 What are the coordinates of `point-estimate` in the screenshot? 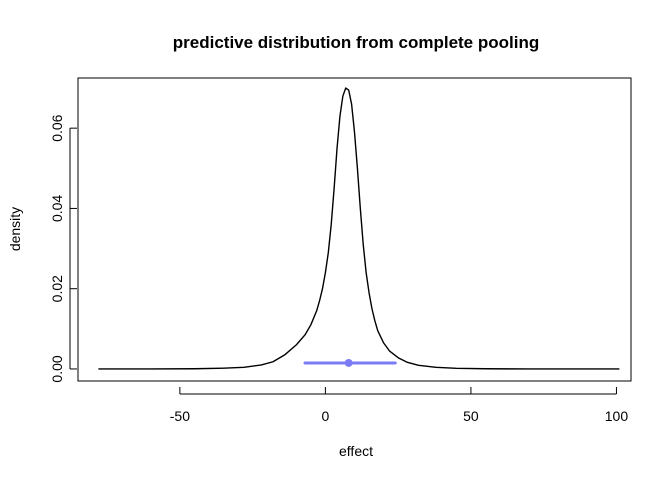 It's located at (348, 362).